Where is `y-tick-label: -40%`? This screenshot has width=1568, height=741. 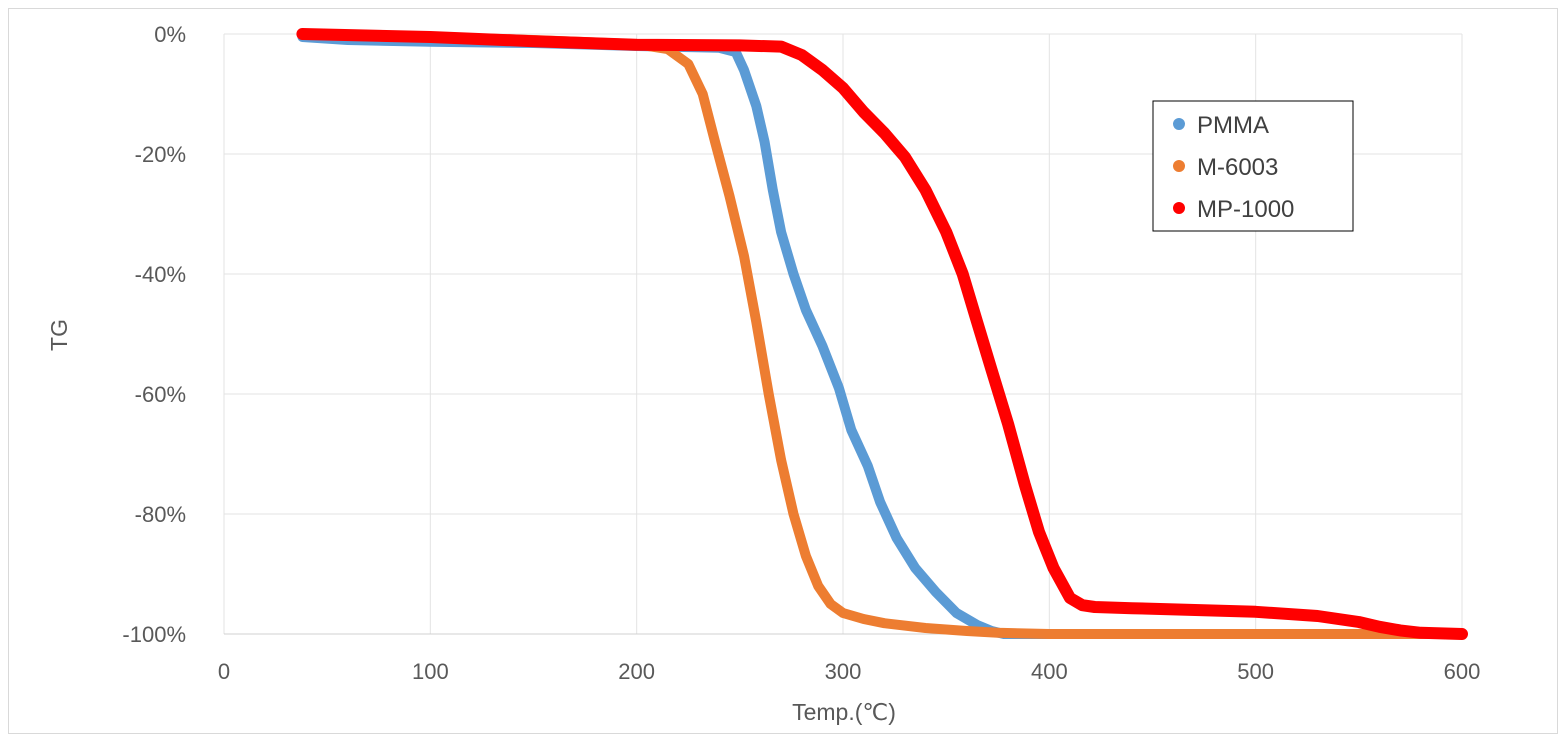
y-tick-label: -40% is located at coordinates (160, 274).